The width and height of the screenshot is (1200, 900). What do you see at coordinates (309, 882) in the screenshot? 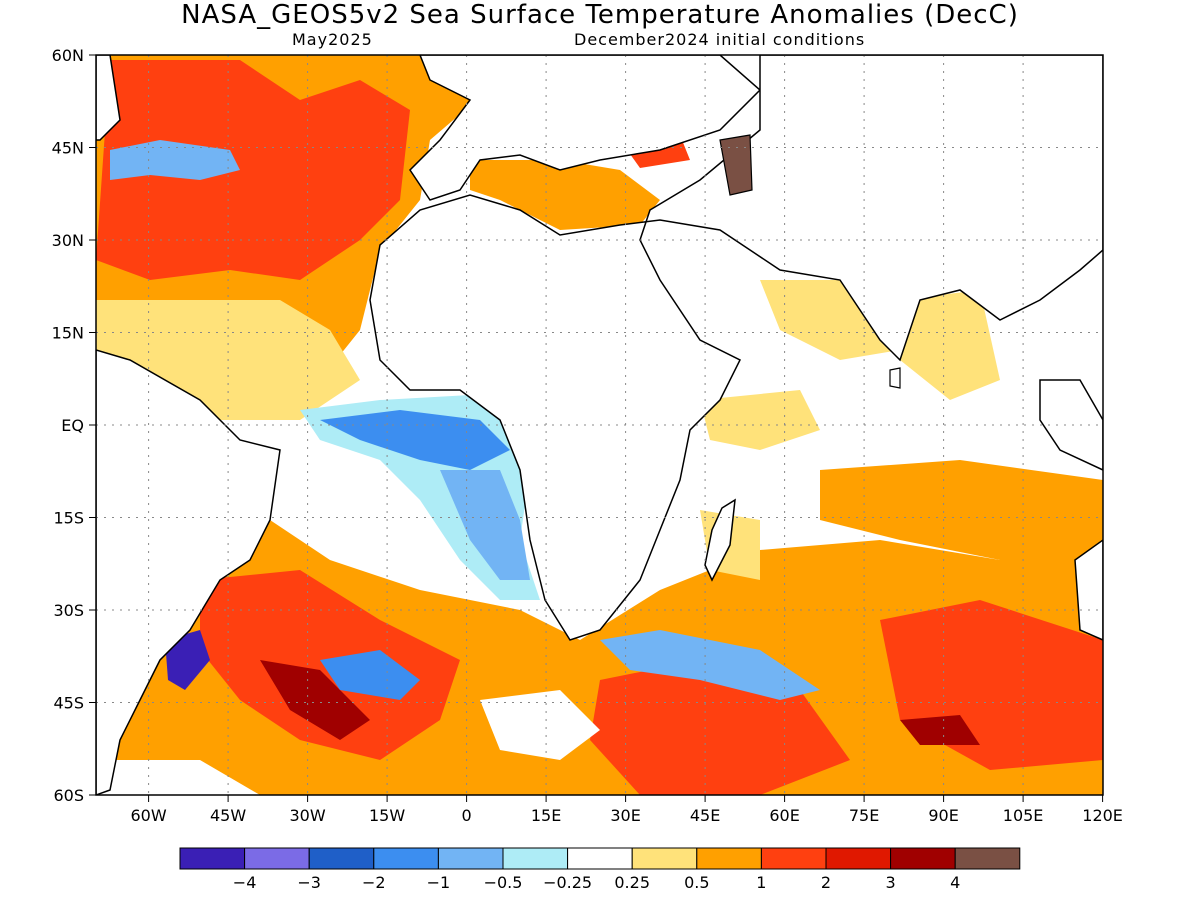
I see `colorbar-label: −3` at bounding box center [309, 882].